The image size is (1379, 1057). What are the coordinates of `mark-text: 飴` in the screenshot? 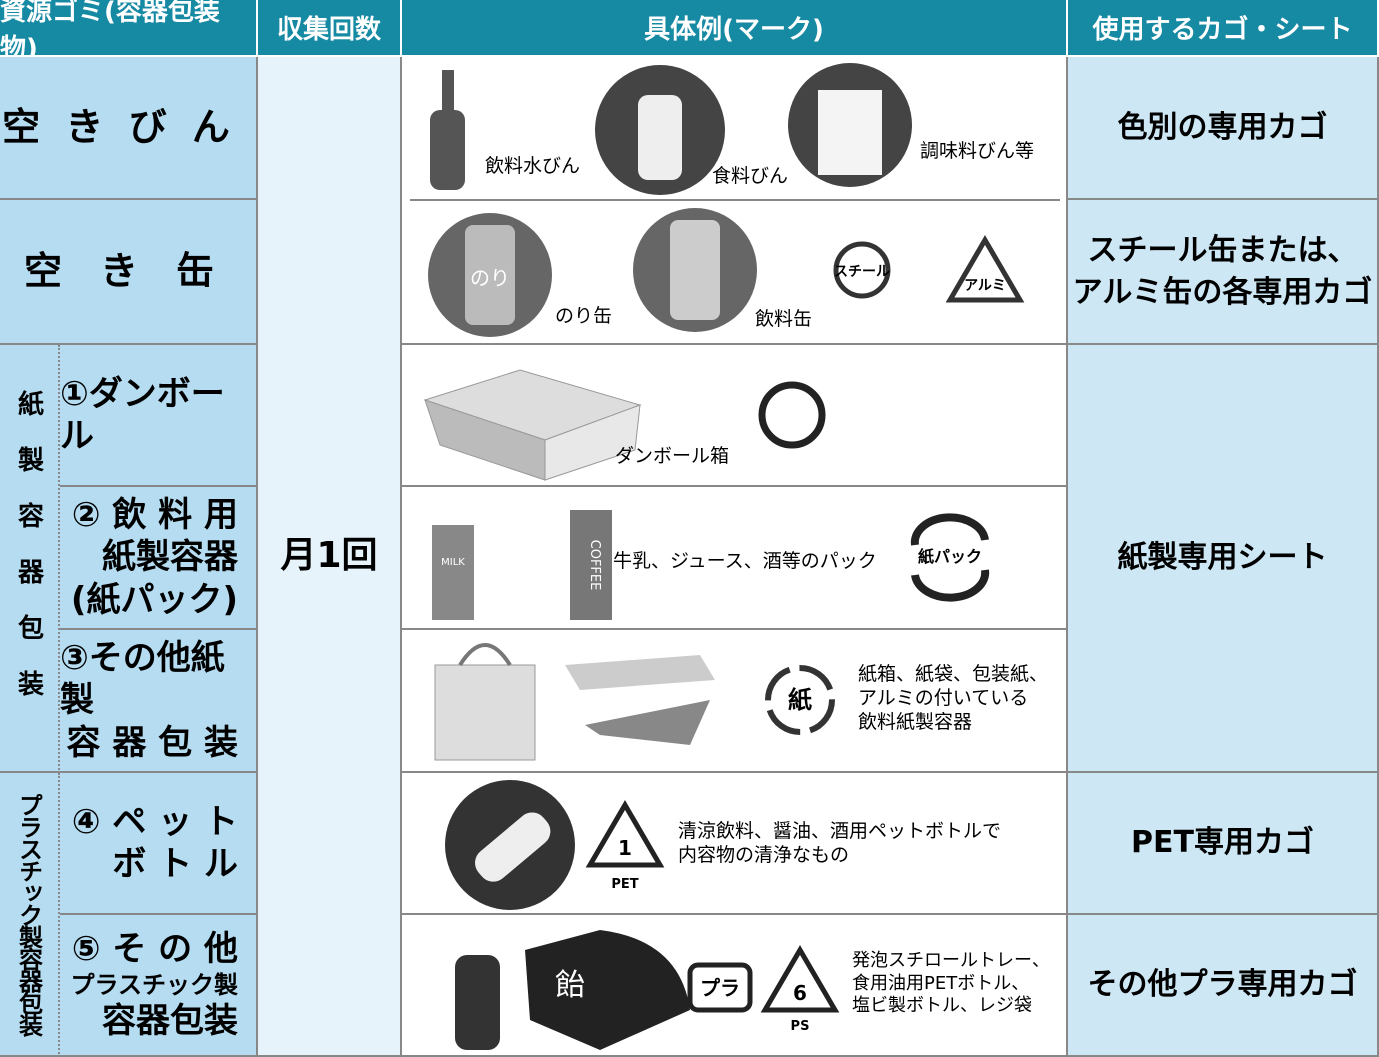 It's located at (570, 985).